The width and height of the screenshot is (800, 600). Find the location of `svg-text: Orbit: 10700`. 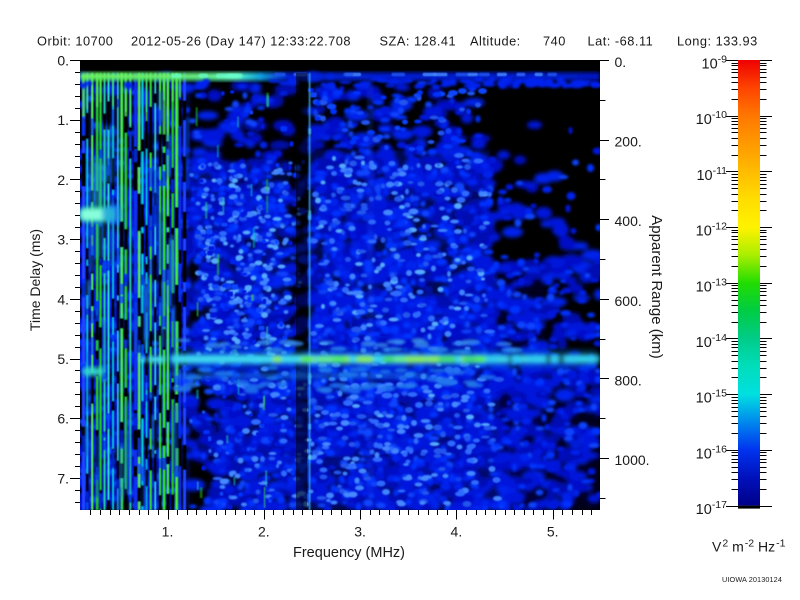

svg-text: Orbit: 10700 is located at coordinates (75, 41).